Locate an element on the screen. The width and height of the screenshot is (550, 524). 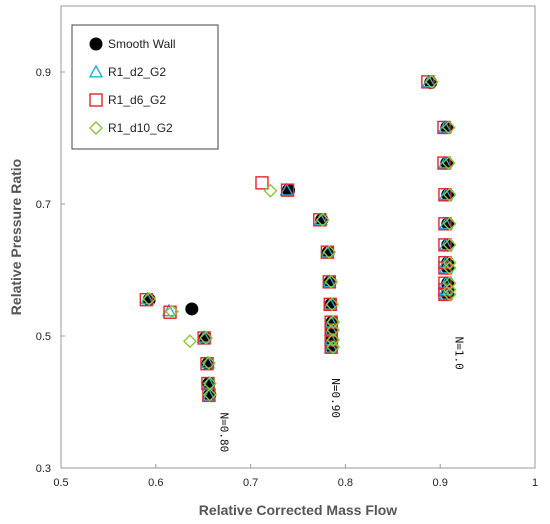
speed-line-annotations: N=0.80 N=0.90 N=1.0 is located at coordinates (341, 395).